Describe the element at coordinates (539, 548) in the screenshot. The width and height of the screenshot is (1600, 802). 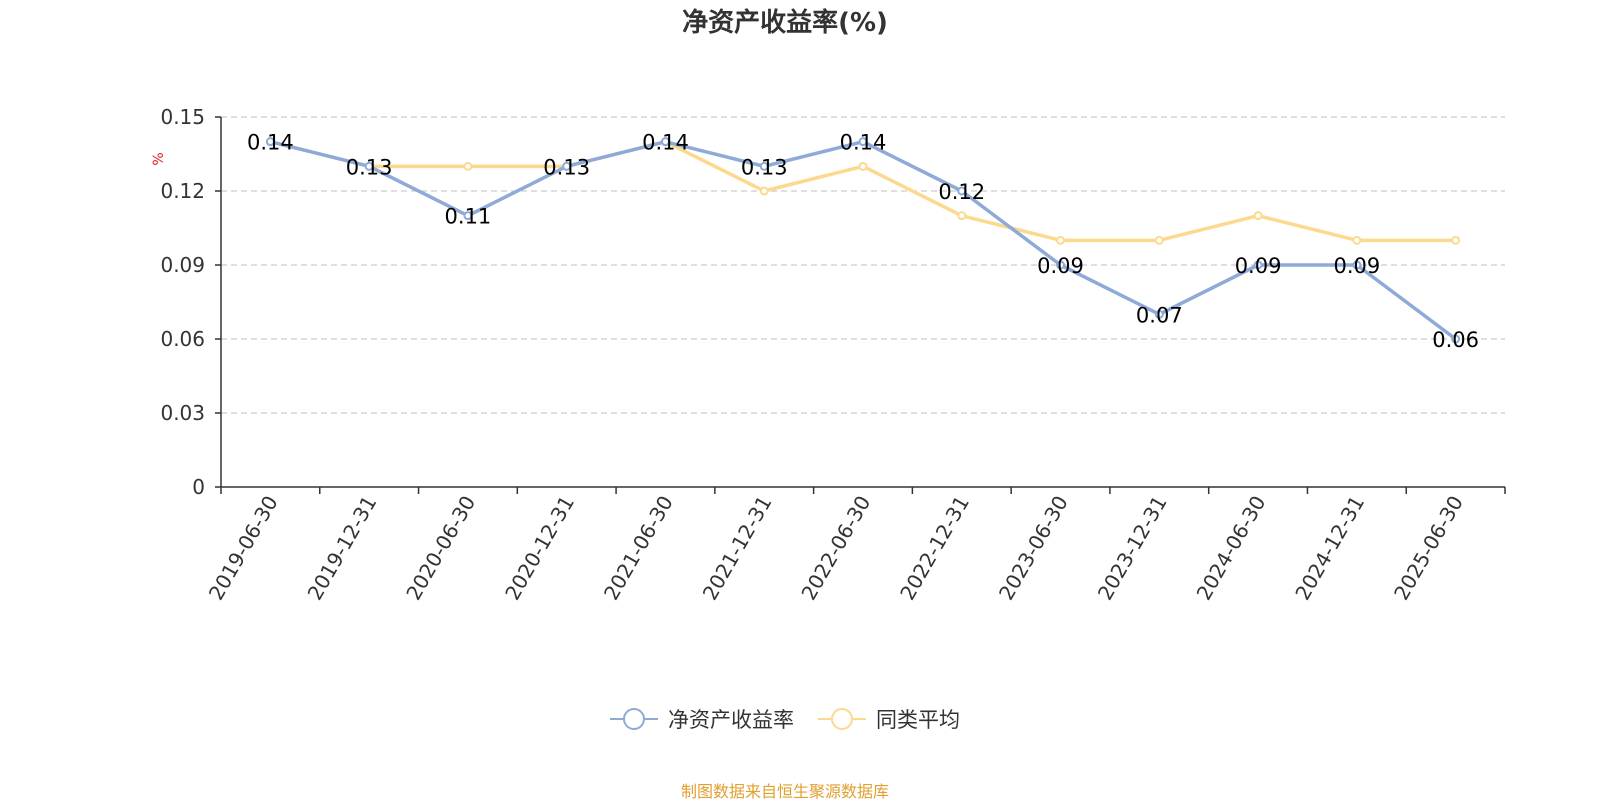
I see `x-tick-label: 2020-12-31` at that location.